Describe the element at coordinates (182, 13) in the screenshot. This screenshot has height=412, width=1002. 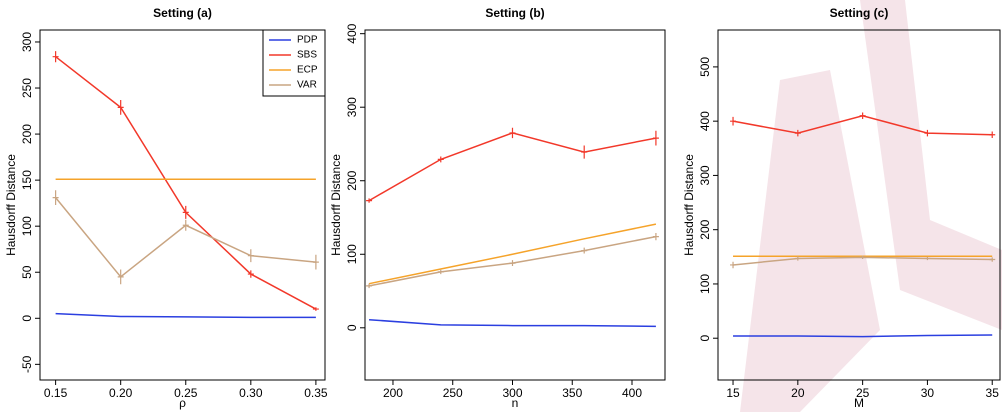
I see `panel-title: Setting (a)` at that location.